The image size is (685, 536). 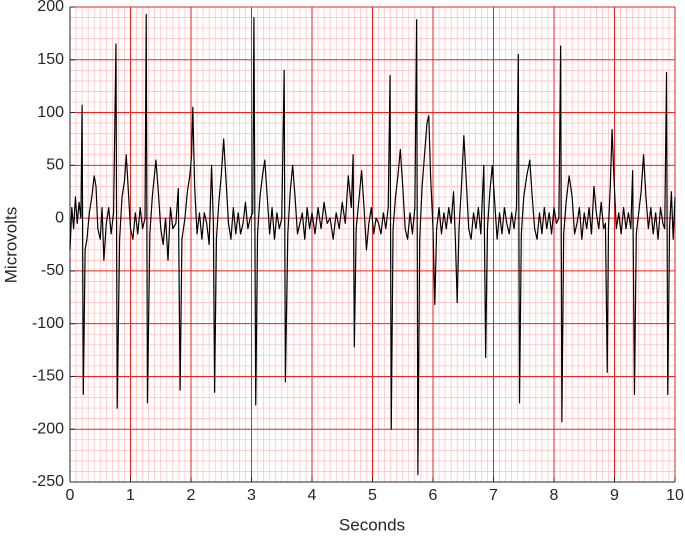 I want to click on y-axis-label: Microvolts, so click(x=10, y=245).